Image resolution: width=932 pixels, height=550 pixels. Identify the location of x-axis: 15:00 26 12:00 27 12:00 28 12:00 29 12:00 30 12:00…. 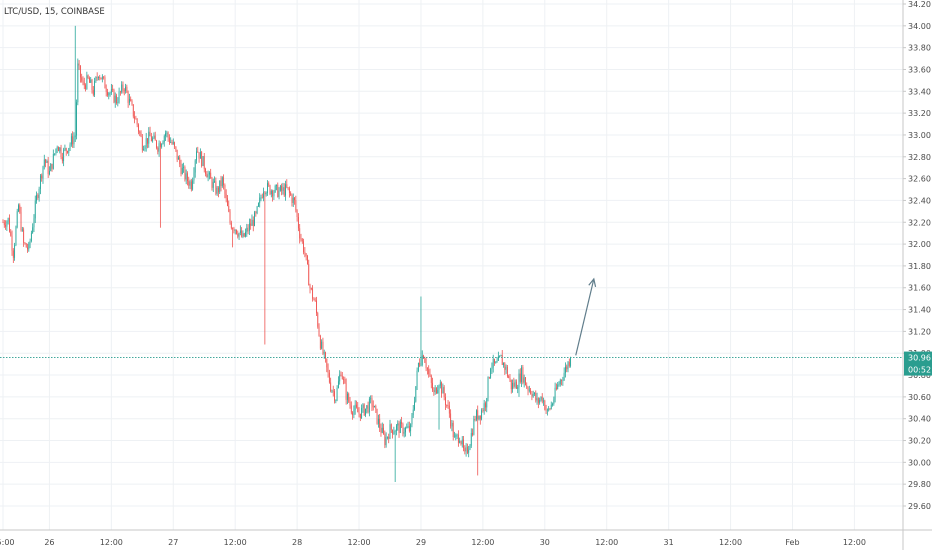
(433, 542).